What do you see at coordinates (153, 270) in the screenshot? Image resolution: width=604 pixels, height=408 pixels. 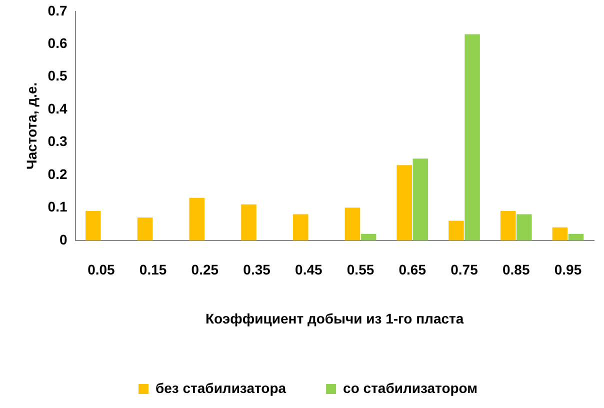 I see `x-tick-label: 0.15` at bounding box center [153, 270].